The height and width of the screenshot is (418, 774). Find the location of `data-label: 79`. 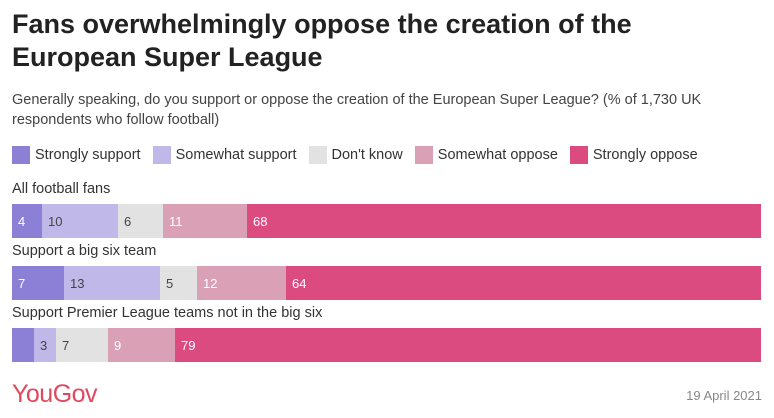

data-label: 79 is located at coordinates (188, 345).